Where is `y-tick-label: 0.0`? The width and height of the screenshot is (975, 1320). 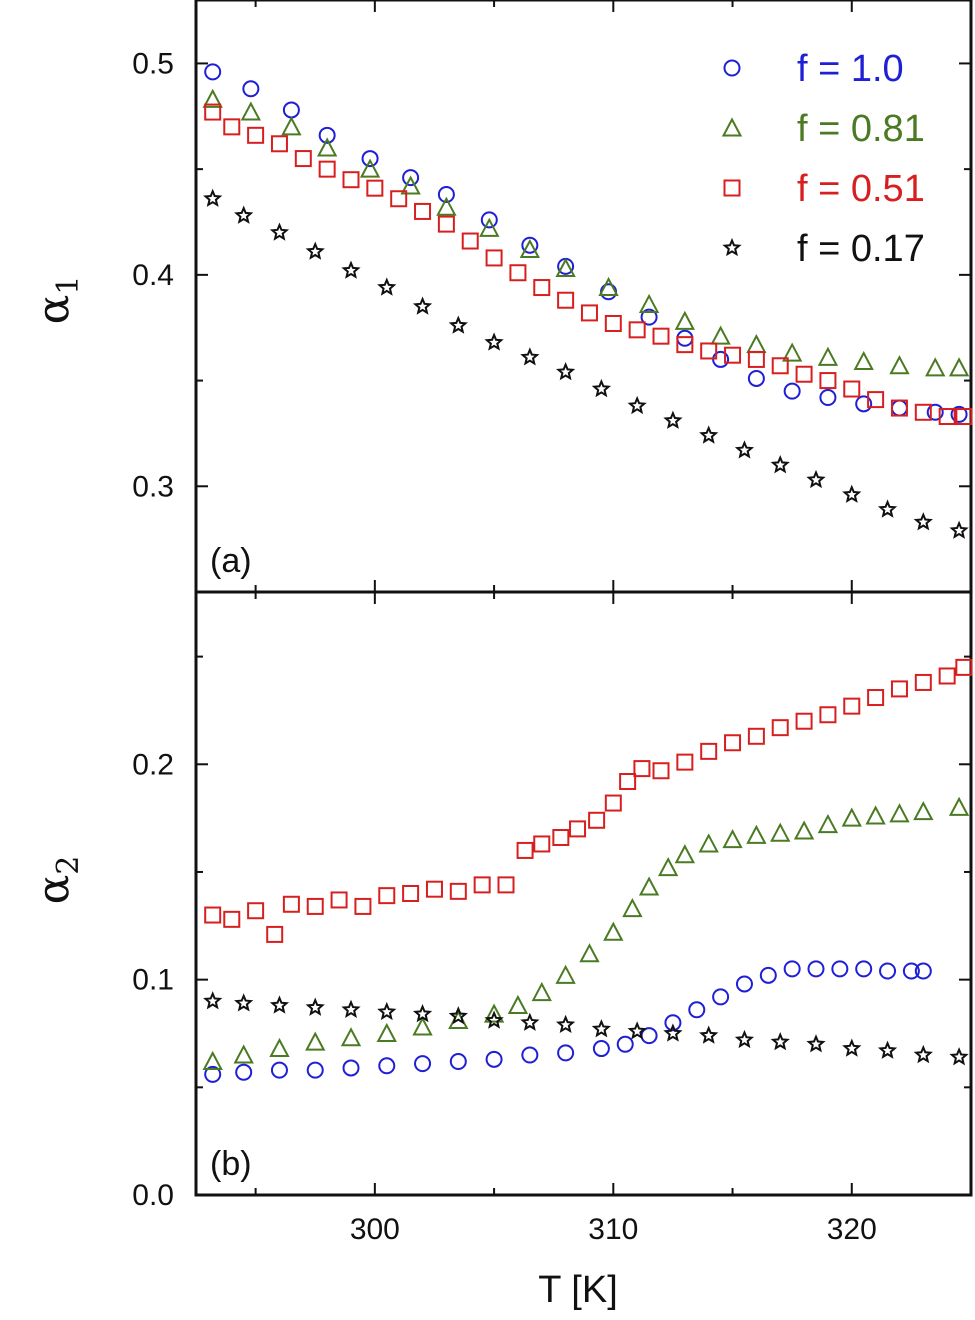
y-tick-label: 0.0 is located at coordinates (153, 1195).